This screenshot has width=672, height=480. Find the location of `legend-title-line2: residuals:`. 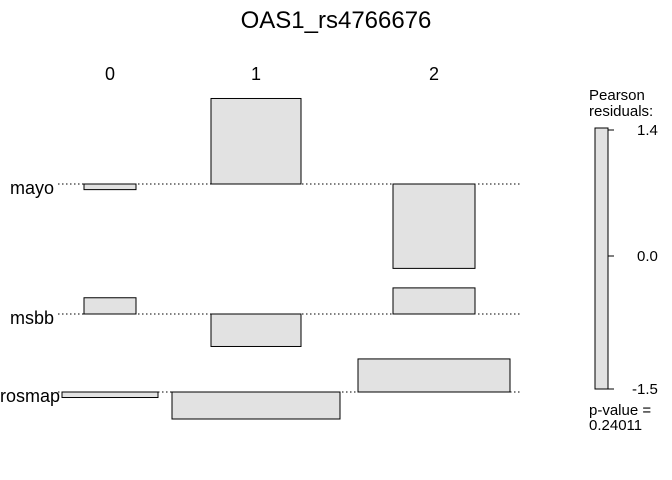

legend-title-line2: residuals: is located at coordinates (621, 111).